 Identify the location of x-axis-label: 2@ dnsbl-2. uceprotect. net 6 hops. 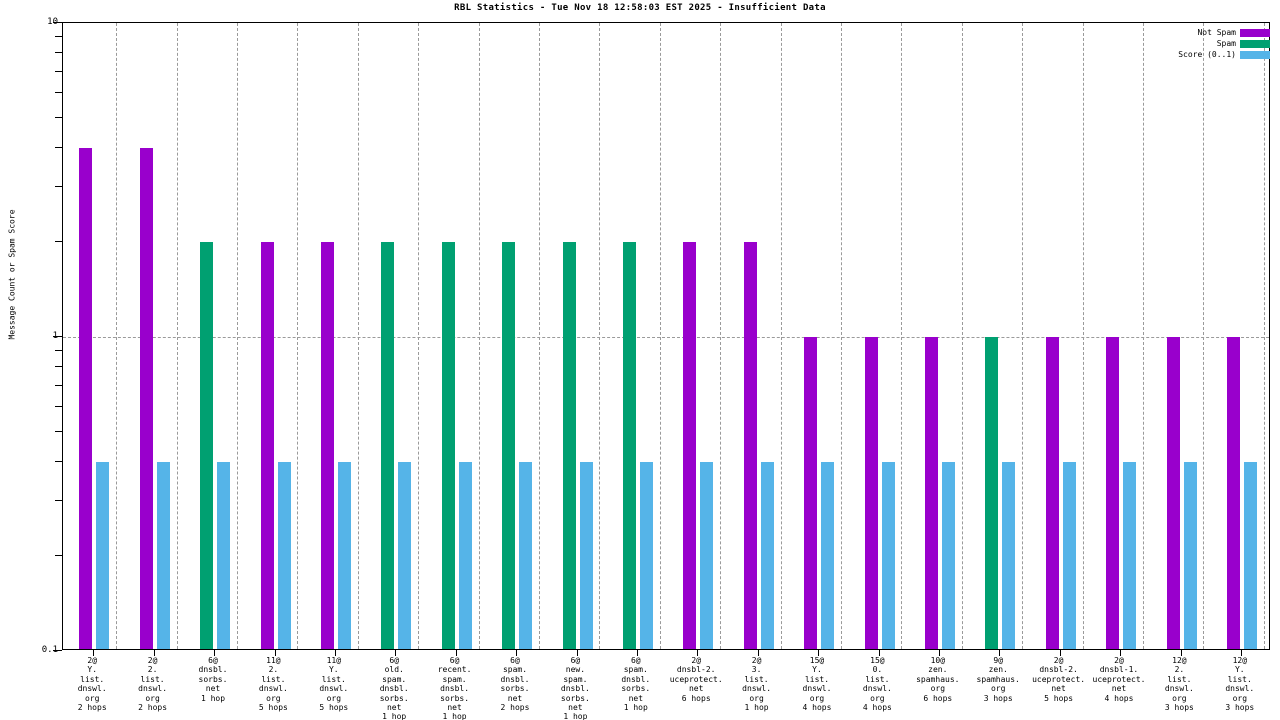
(696, 679).